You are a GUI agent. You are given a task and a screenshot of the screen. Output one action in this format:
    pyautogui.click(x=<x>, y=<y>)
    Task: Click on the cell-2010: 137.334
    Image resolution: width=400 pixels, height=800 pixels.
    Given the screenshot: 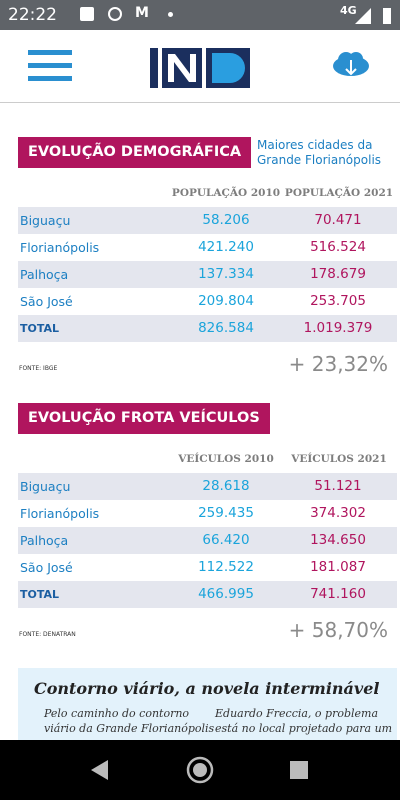 What is the action you would take?
    pyautogui.click(x=226, y=274)
    